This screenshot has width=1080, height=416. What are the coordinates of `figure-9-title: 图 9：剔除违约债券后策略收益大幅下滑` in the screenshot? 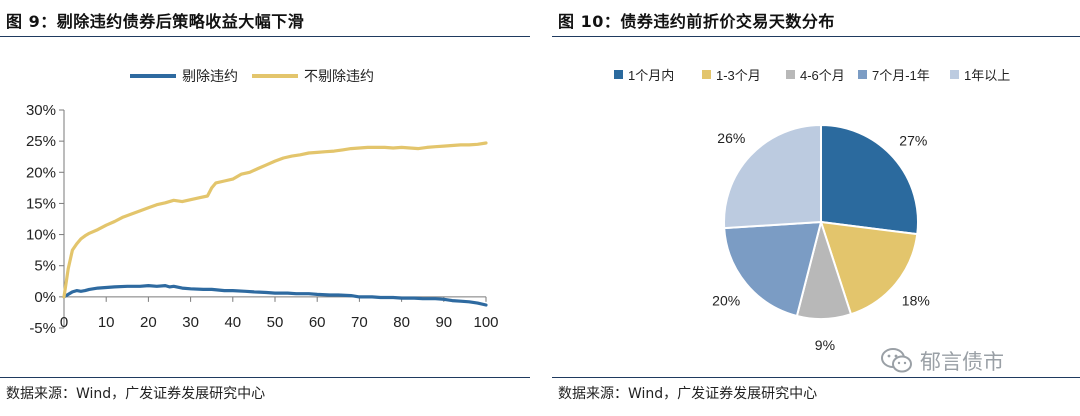 It's located at (155, 21).